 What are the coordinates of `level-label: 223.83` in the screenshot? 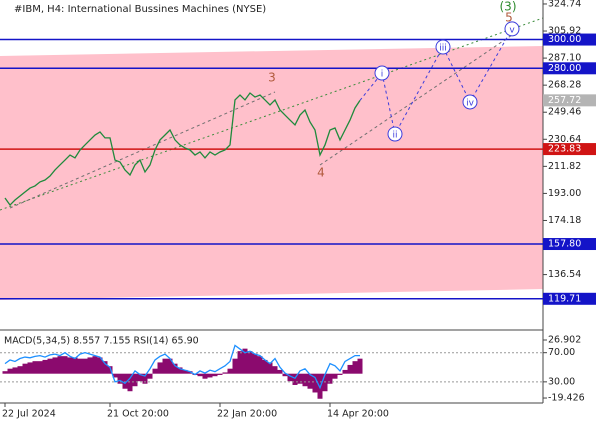 It's located at (564, 149).